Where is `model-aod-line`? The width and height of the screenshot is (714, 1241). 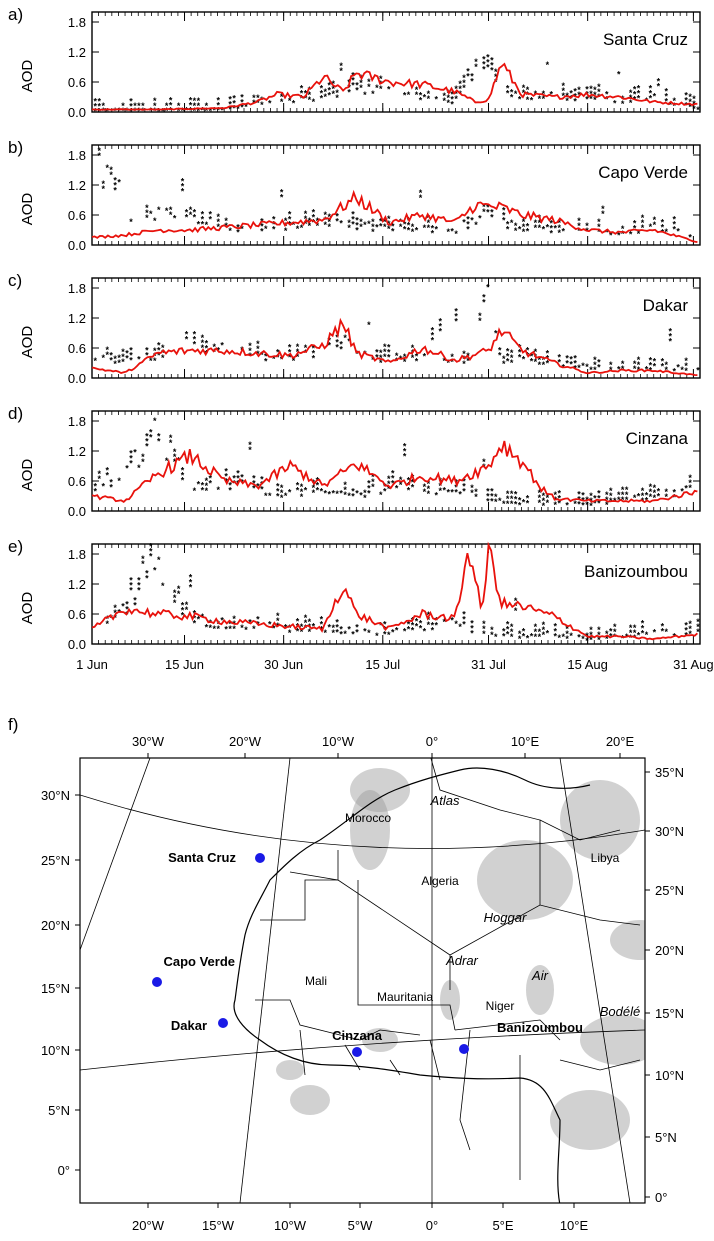
model-aod-line is located at coordinates (394, 216).